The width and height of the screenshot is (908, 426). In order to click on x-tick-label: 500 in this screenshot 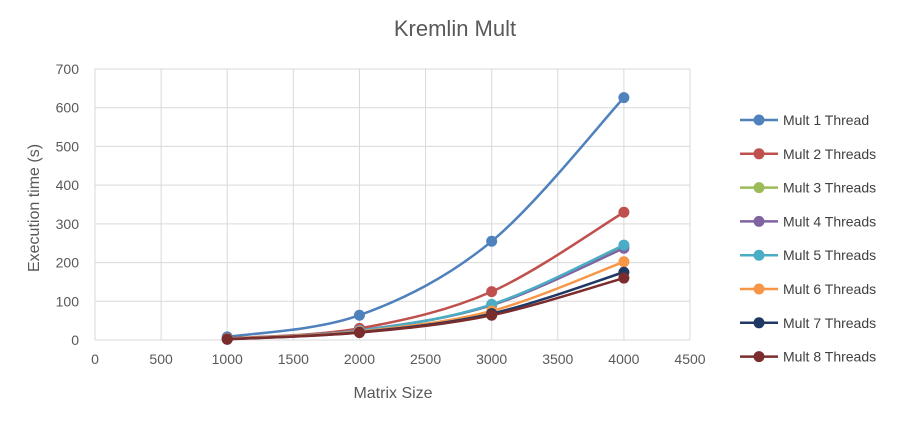, I will do `click(161, 359)`.